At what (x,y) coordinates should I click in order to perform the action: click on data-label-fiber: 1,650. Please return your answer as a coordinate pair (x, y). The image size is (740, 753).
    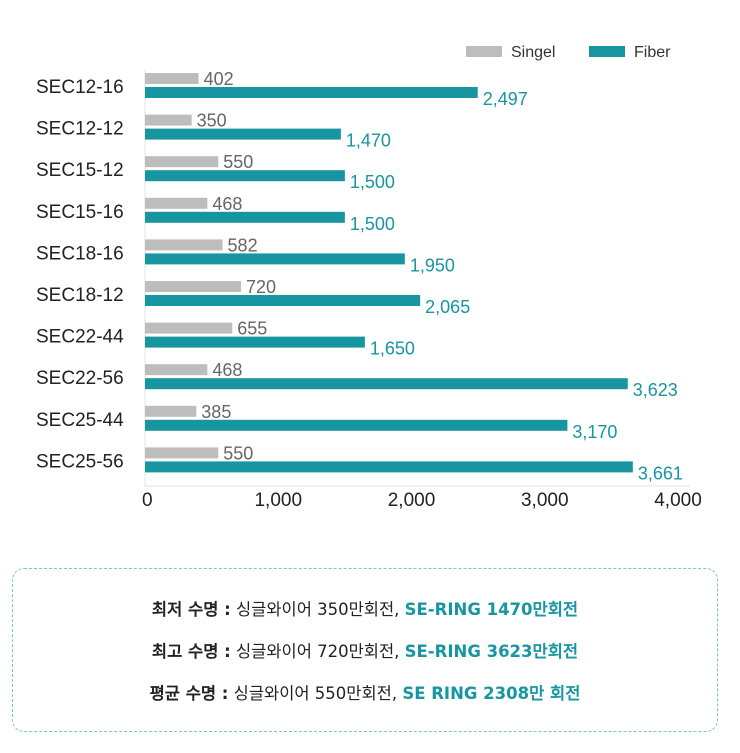
    Looking at the image, I should click on (392, 349).